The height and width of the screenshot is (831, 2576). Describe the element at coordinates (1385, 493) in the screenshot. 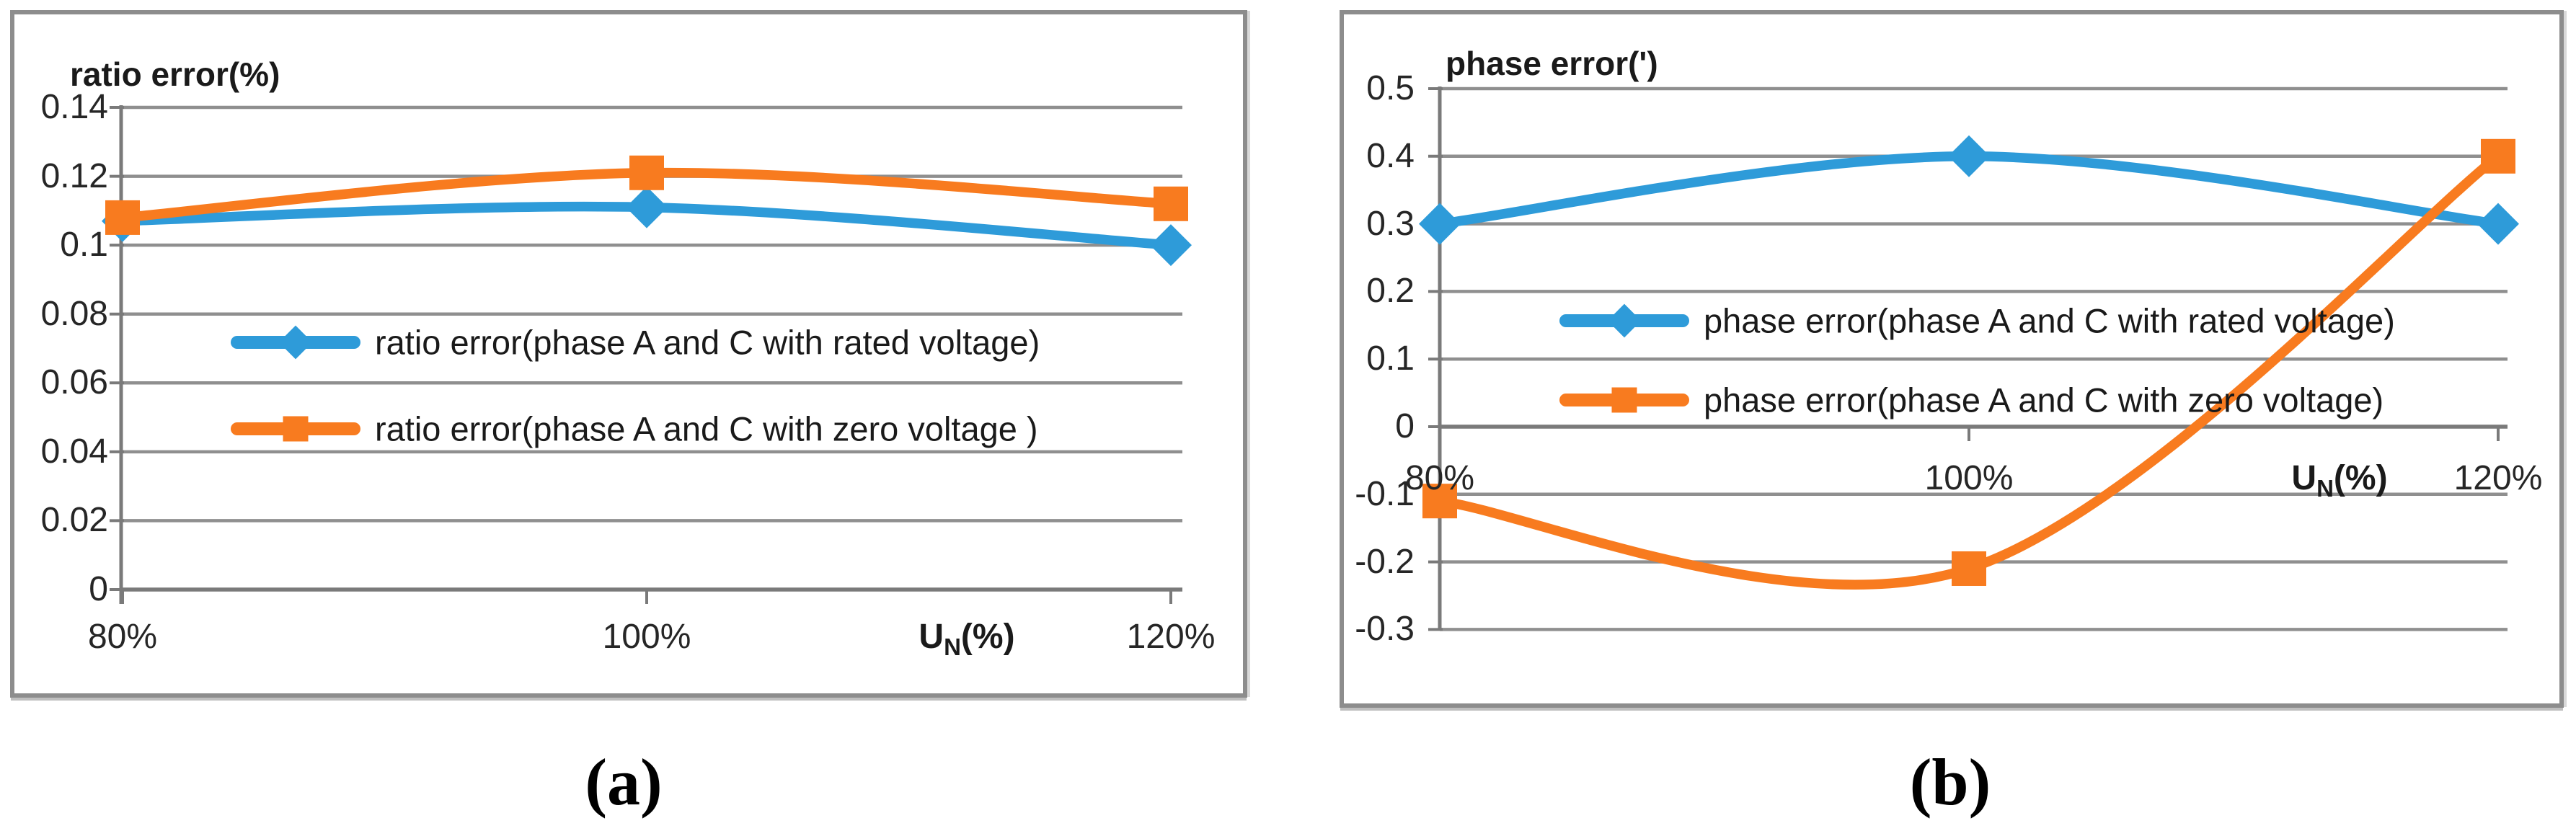

I see `y-tick-label: -0.1` at that location.